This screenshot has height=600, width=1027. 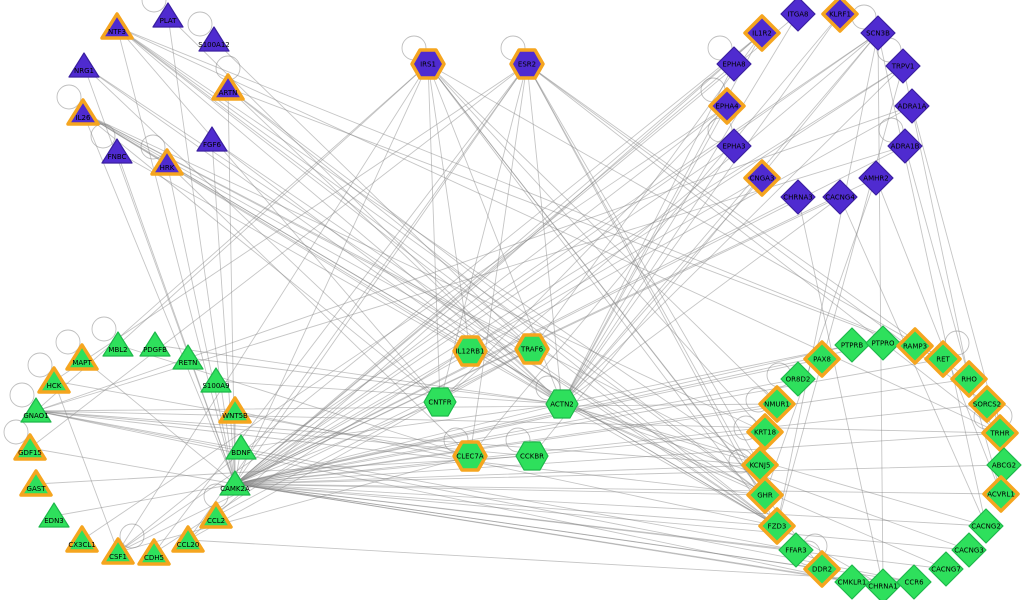 I want to click on edge-CAMK2A-KCNJ5, so click(x=497, y=474).